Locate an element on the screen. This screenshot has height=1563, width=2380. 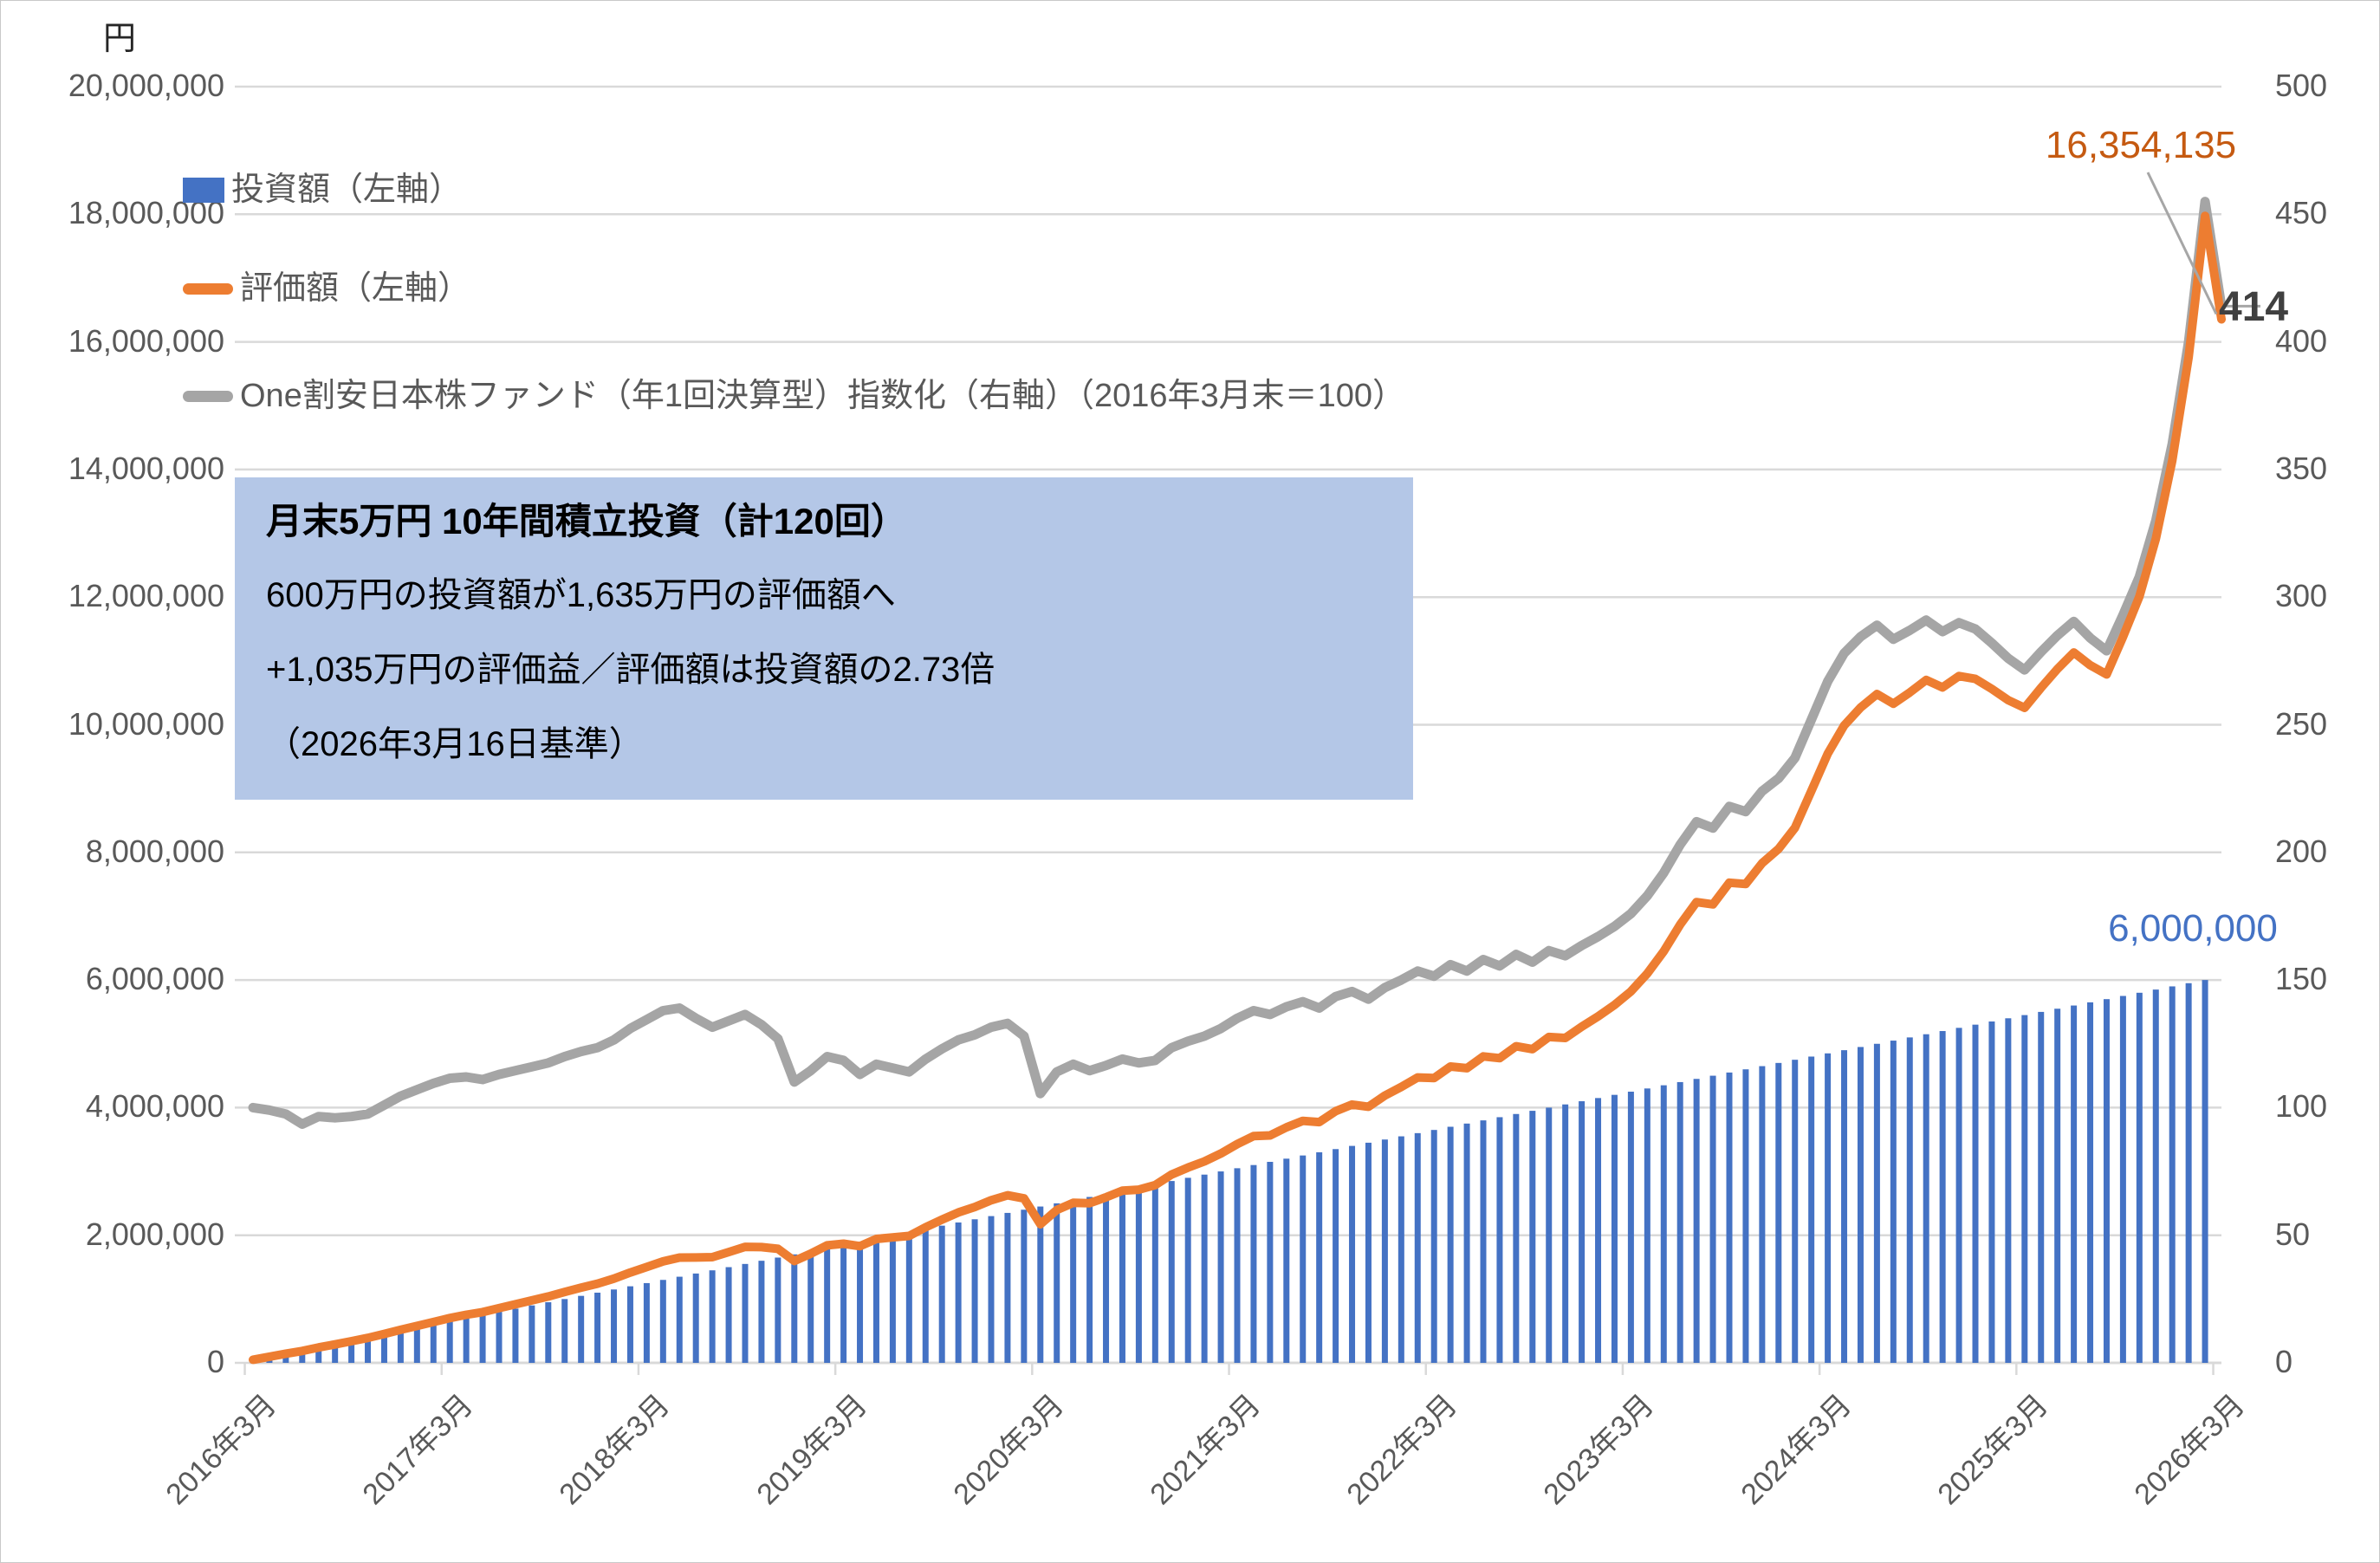
callout-line: （2026年3月16日基準） is located at coordinates (455, 744).